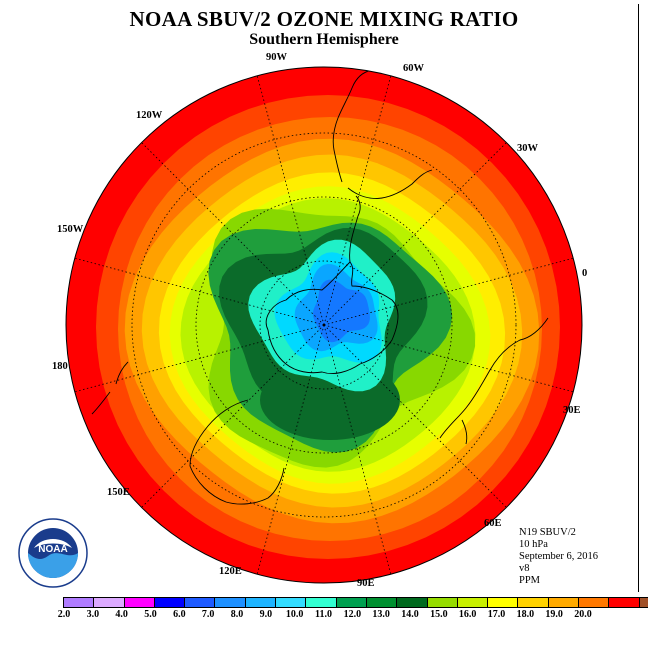 The image size is (648, 648). I want to click on longitude-label: 90W, so click(276, 57).